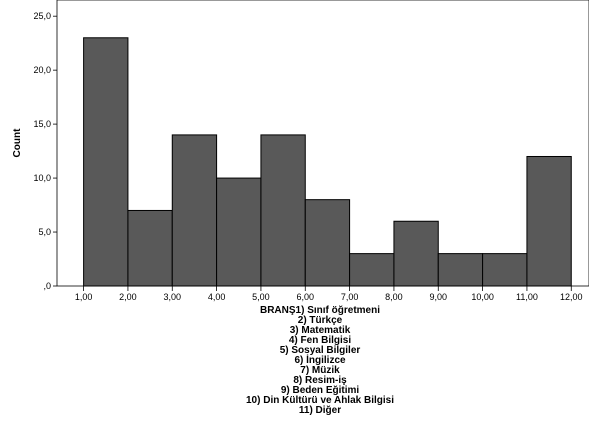  Describe the element at coordinates (350, 297) in the screenshot. I see `x-tick-label: 7,00` at that location.